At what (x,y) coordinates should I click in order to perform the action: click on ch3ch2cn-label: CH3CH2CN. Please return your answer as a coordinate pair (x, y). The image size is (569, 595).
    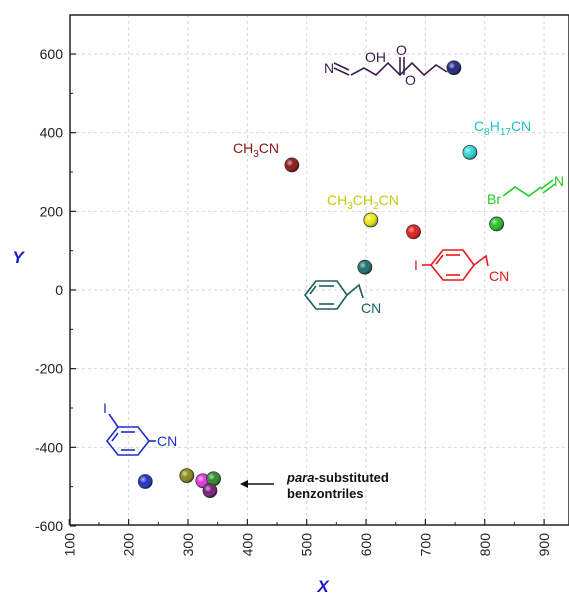
    Looking at the image, I should click on (363, 202).